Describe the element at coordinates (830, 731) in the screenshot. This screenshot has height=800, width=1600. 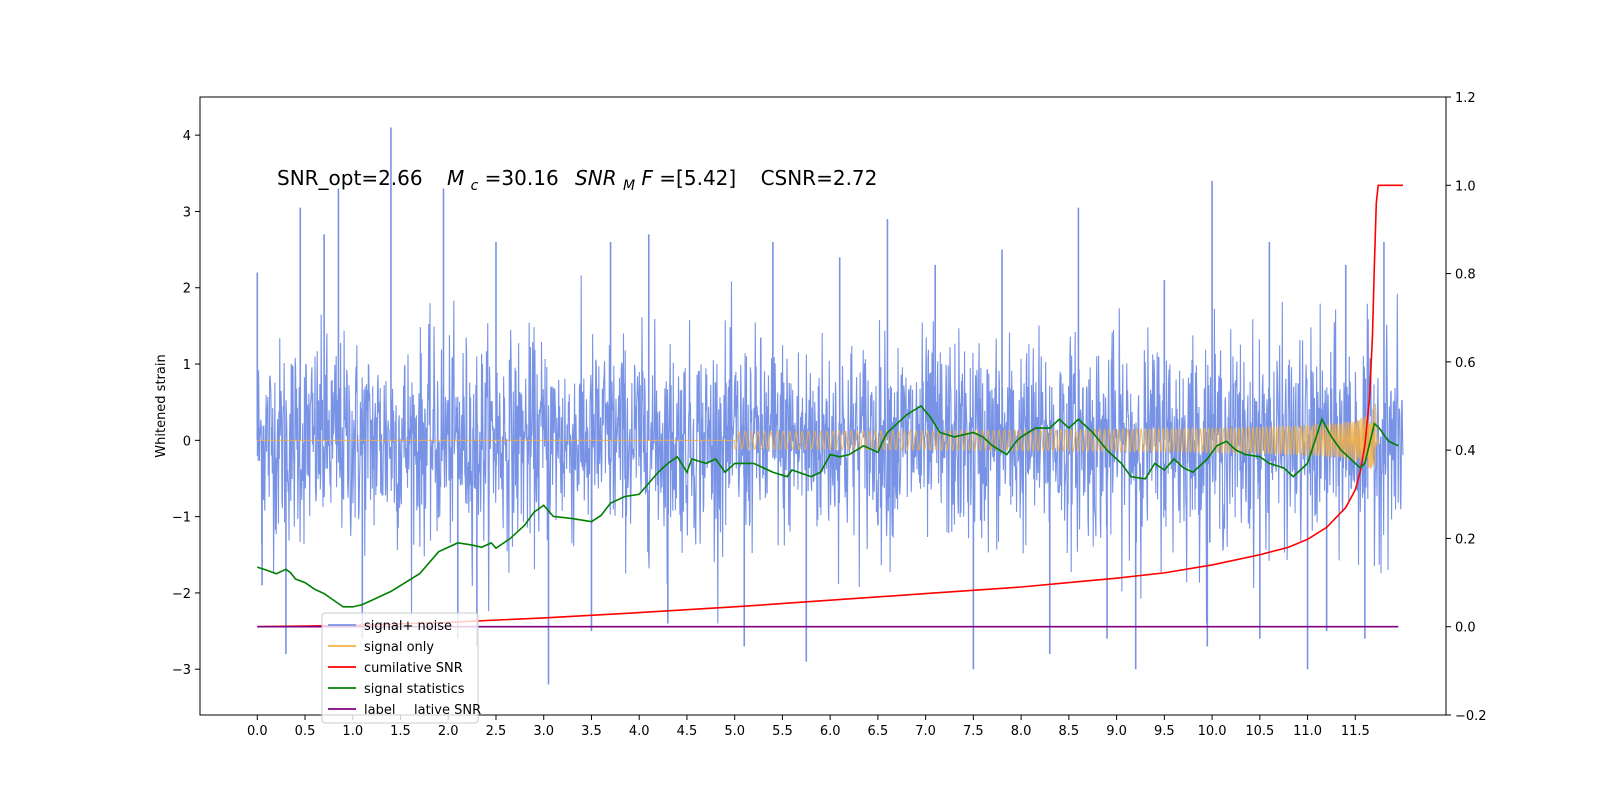
I see `x-tick-label: 6.0` at that location.